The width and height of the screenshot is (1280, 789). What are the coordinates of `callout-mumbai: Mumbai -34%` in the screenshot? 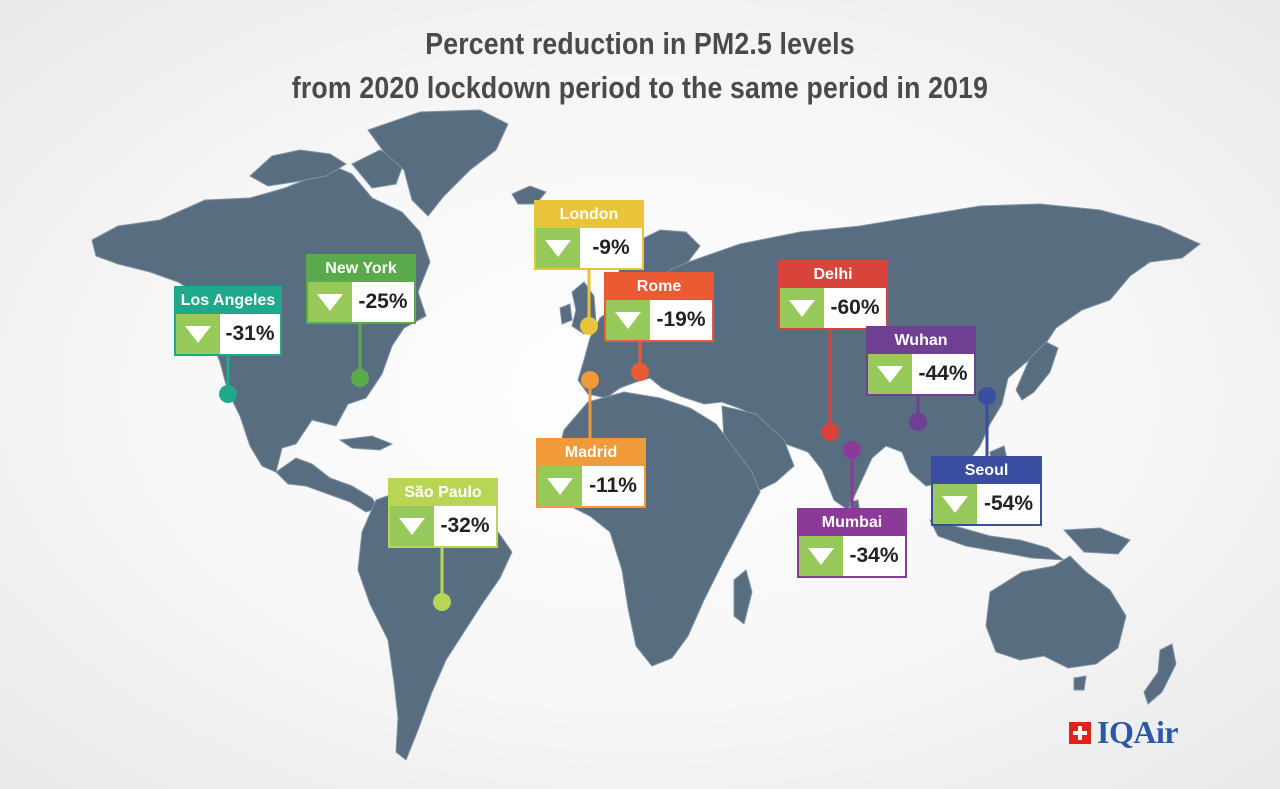 It's located at (852, 543).